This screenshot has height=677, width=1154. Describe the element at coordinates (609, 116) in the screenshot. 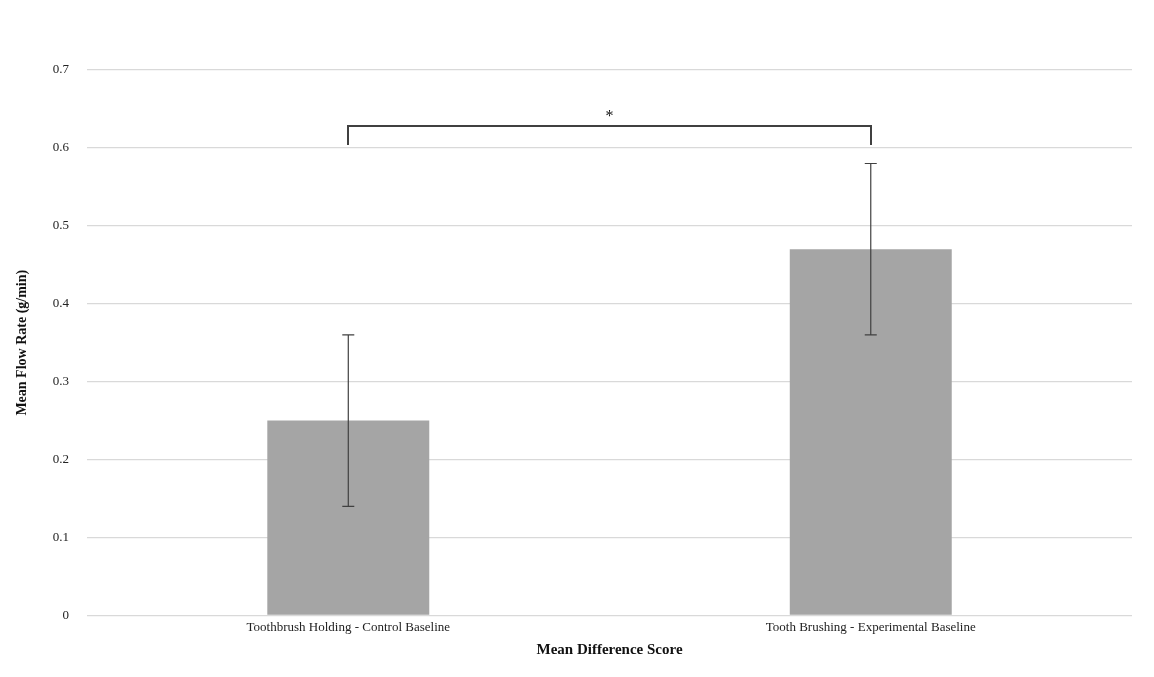

I see `annotation: *` at that location.